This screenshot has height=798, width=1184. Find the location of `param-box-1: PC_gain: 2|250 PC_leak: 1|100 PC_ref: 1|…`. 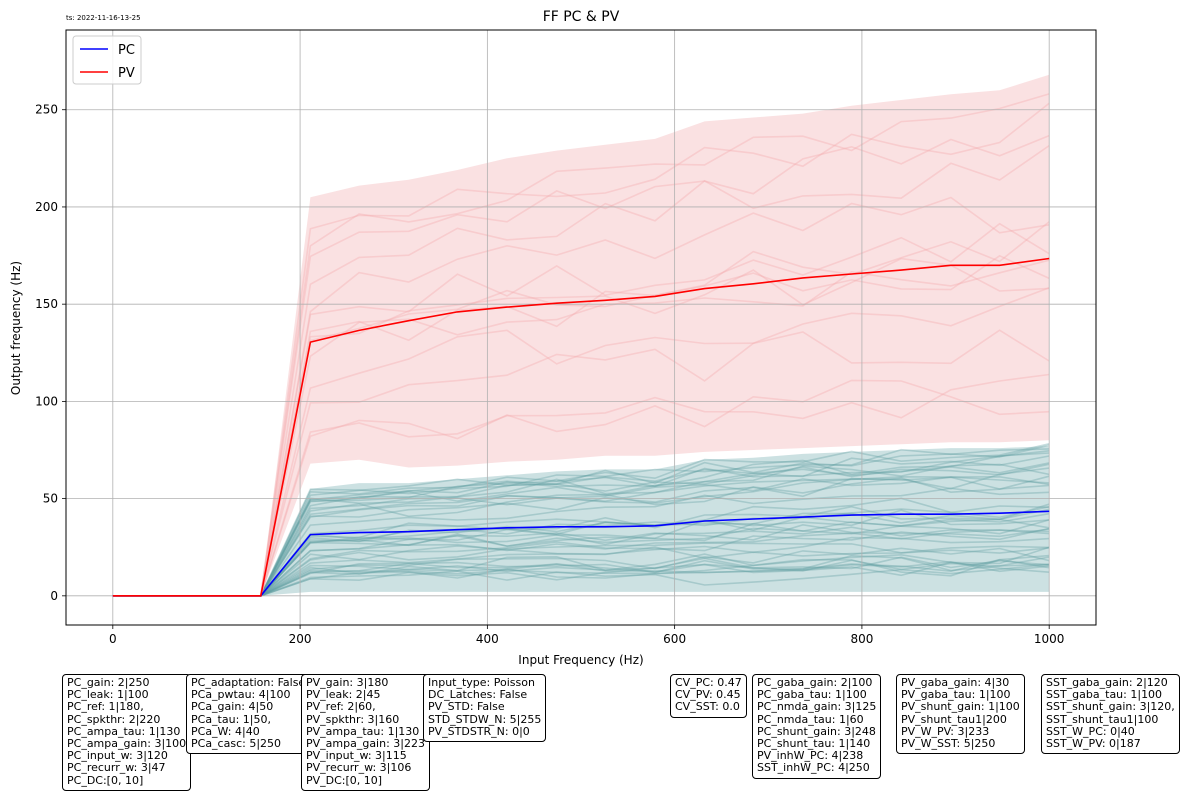

param-box-1: PC_gain: 2|250 PC_leak: 1|100 PC_ref: 1|… is located at coordinates (127, 732).